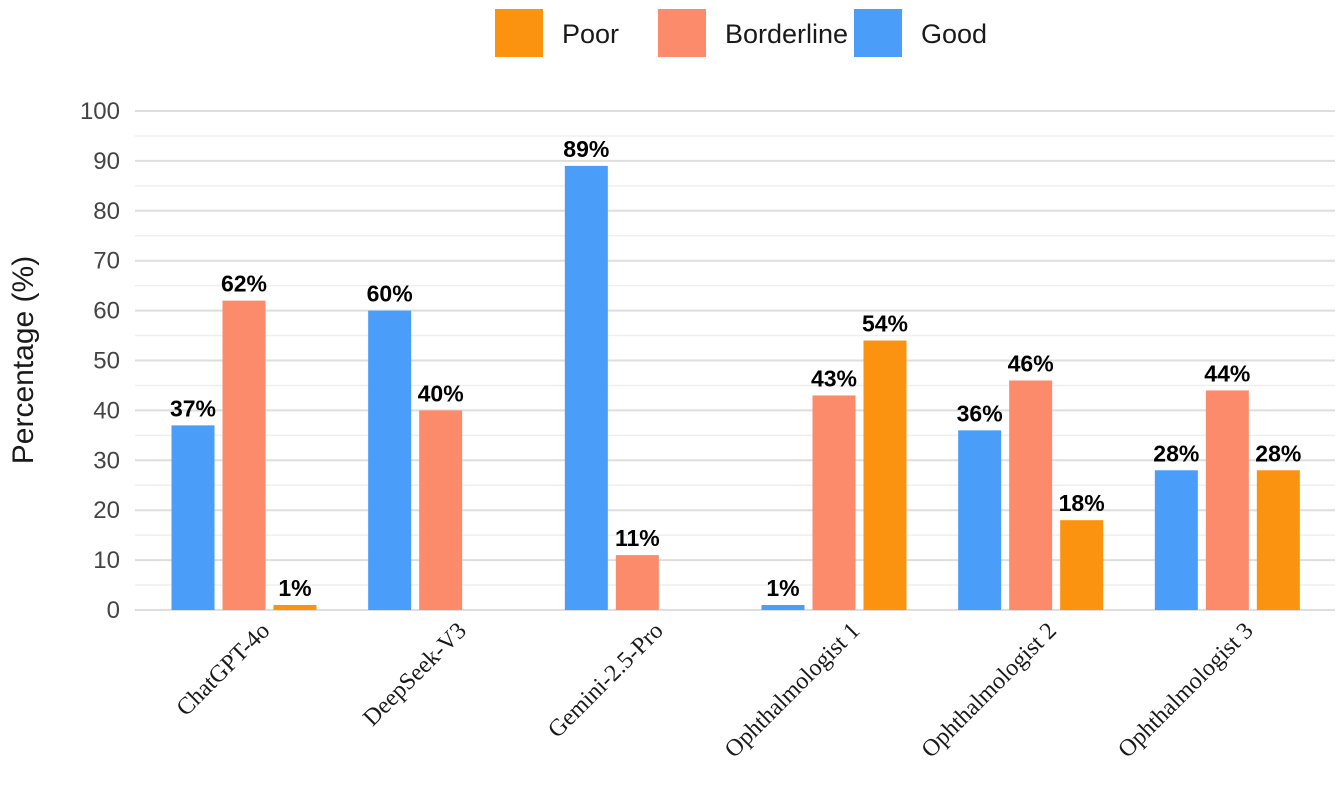 The width and height of the screenshot is (1339, 786). What do you see at coordinates (224, 670) in the screenshot?
I see `x-category-label: ChatGPT-4o` at bounding box center [224, 670].